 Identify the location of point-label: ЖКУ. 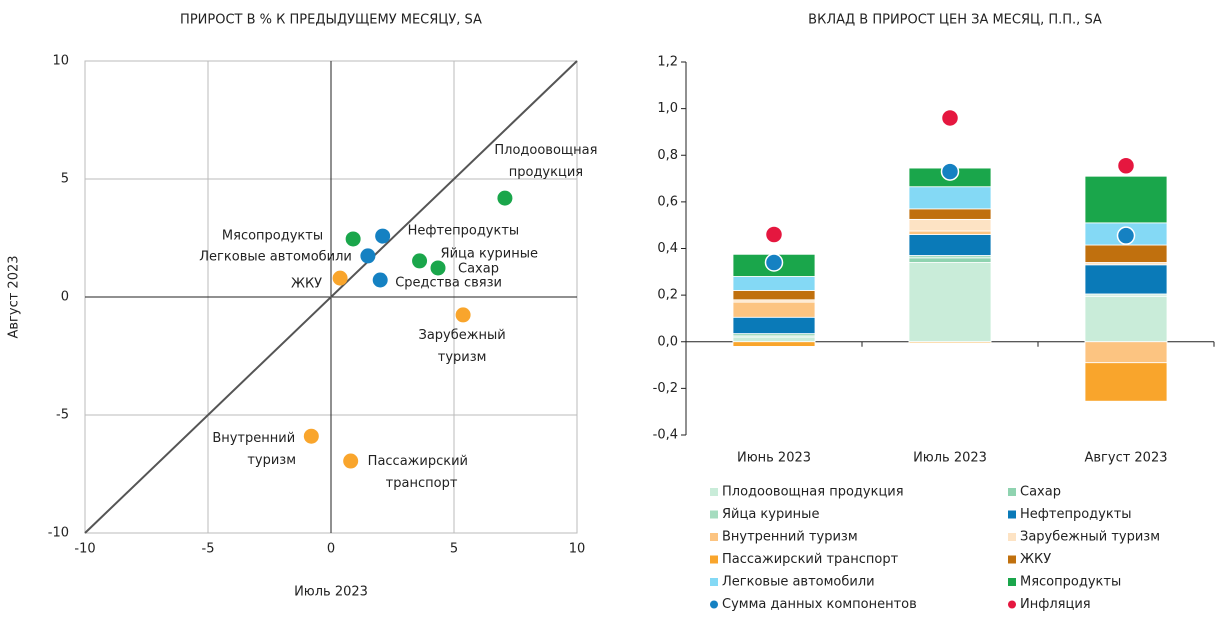
(306, 284).